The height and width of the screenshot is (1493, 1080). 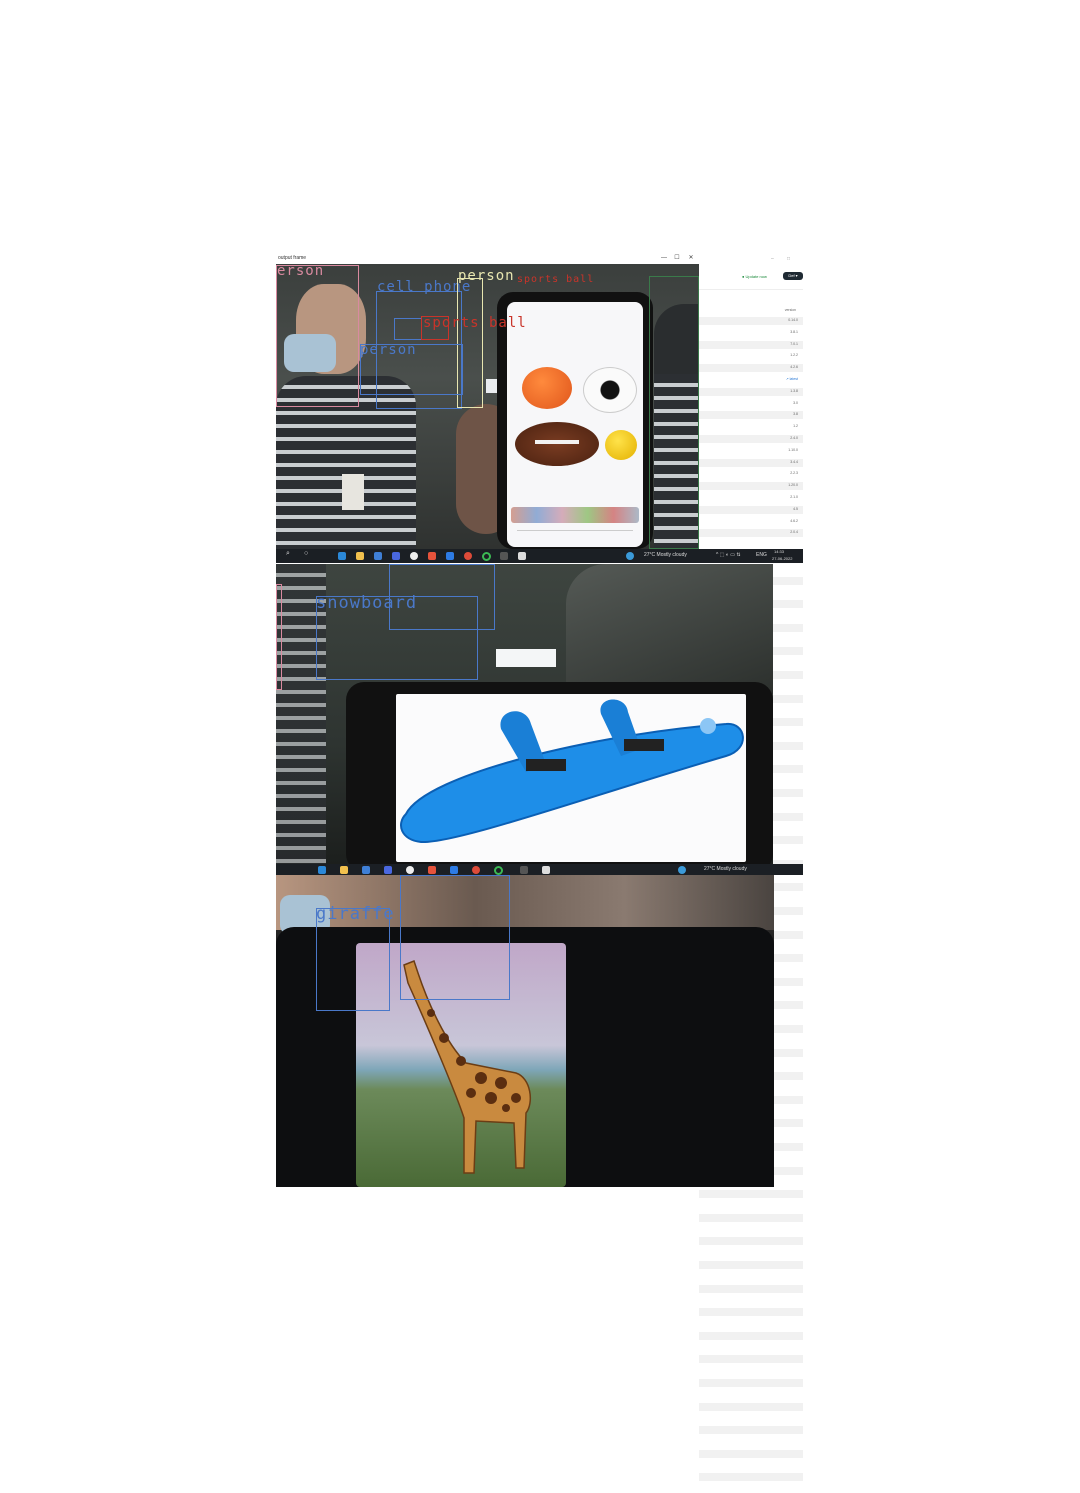 I want to click on table-row: 3.4.4, so click(x=751, y=462).